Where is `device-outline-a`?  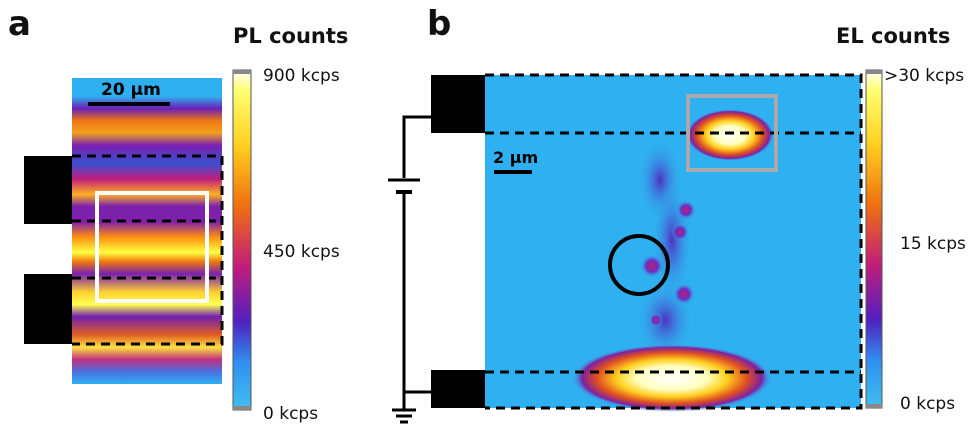
device-outline-a is located at coordinates (148, 250).